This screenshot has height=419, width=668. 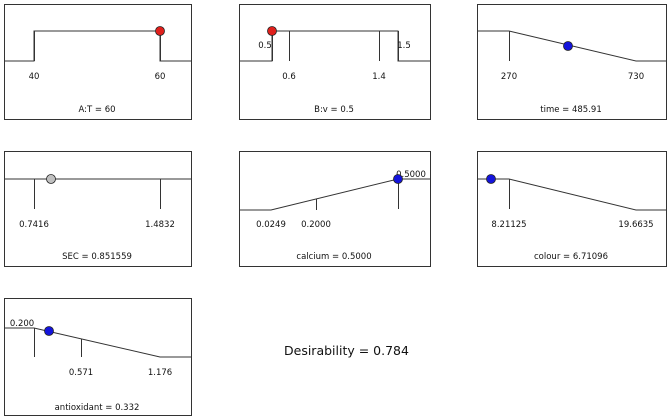 What do you see at coordinates (346, 350) in the screenshot?
I see `desirability-value: Desirability = 0.784` at bounding box center [346, 350].